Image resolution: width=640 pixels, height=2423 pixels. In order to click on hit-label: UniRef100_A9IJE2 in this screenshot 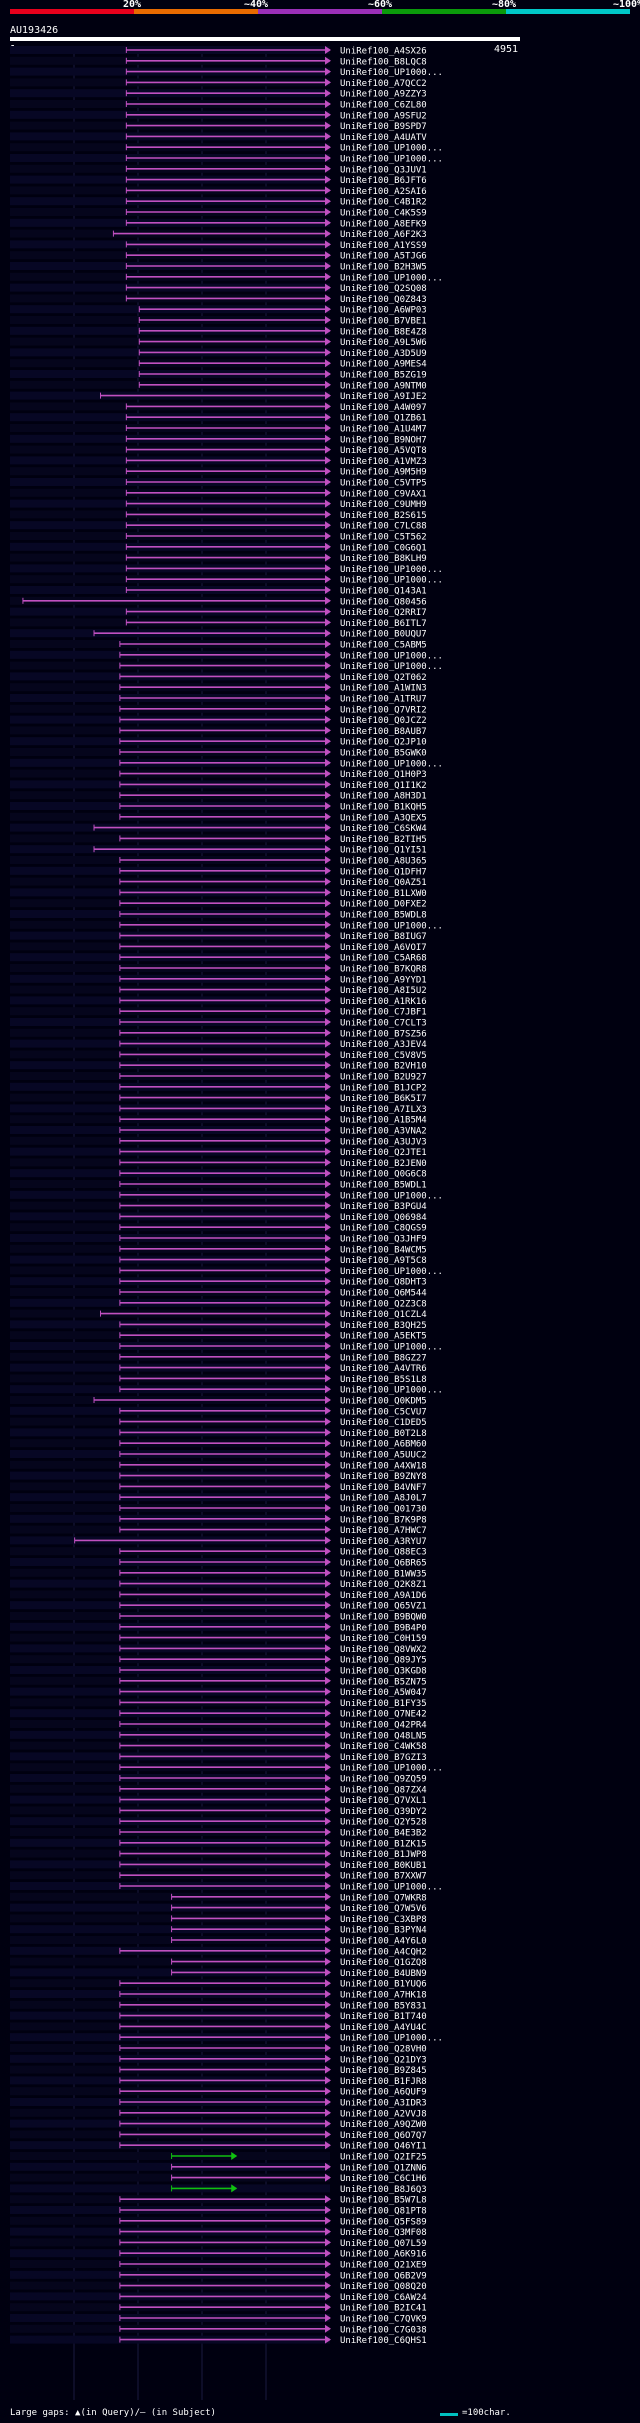, I will do `click(383, 397)`.